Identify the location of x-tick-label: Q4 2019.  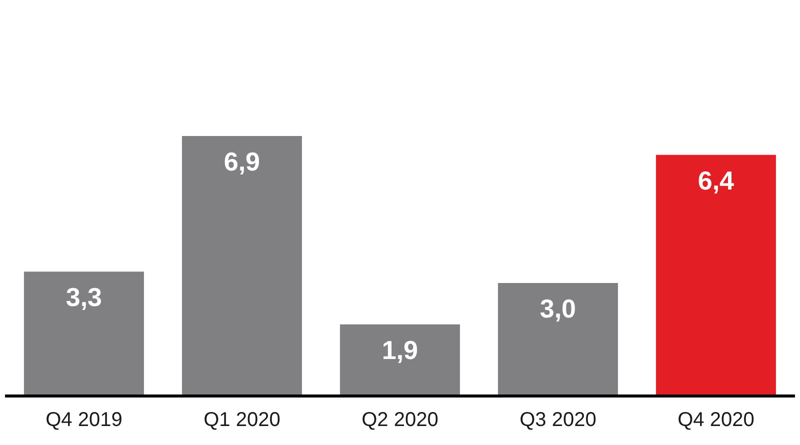
(84, 420).